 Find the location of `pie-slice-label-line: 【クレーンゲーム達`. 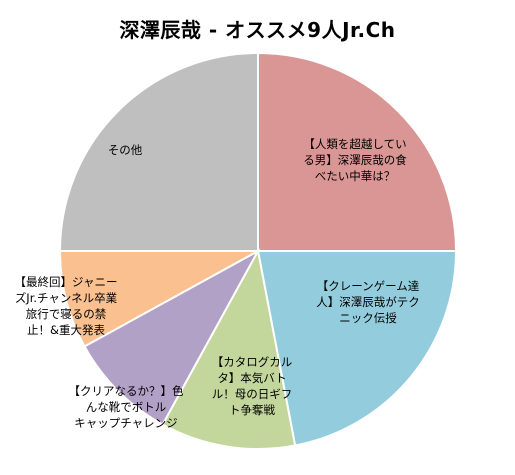

pie-slice-label-line: 【クレーンゲーム達 is located at coordinates (368, 286).